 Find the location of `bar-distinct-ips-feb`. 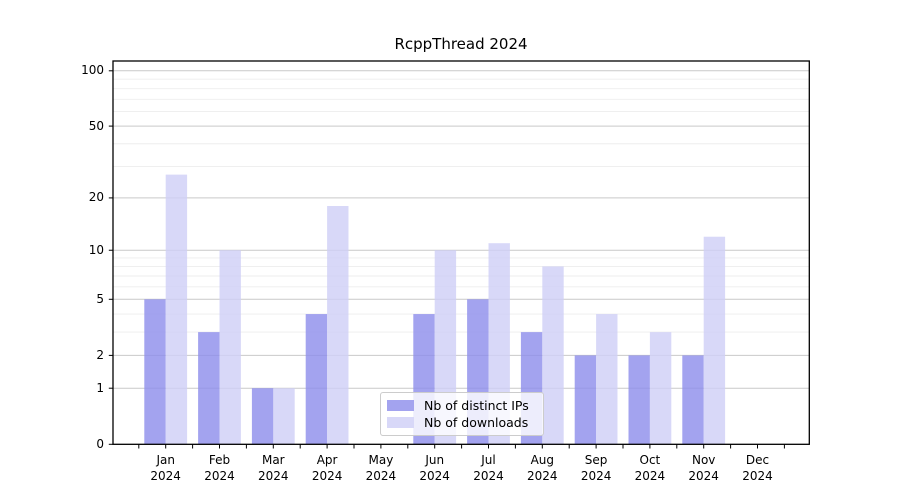

bar-distinct-ips-feb is located at coordinates (209, 388).